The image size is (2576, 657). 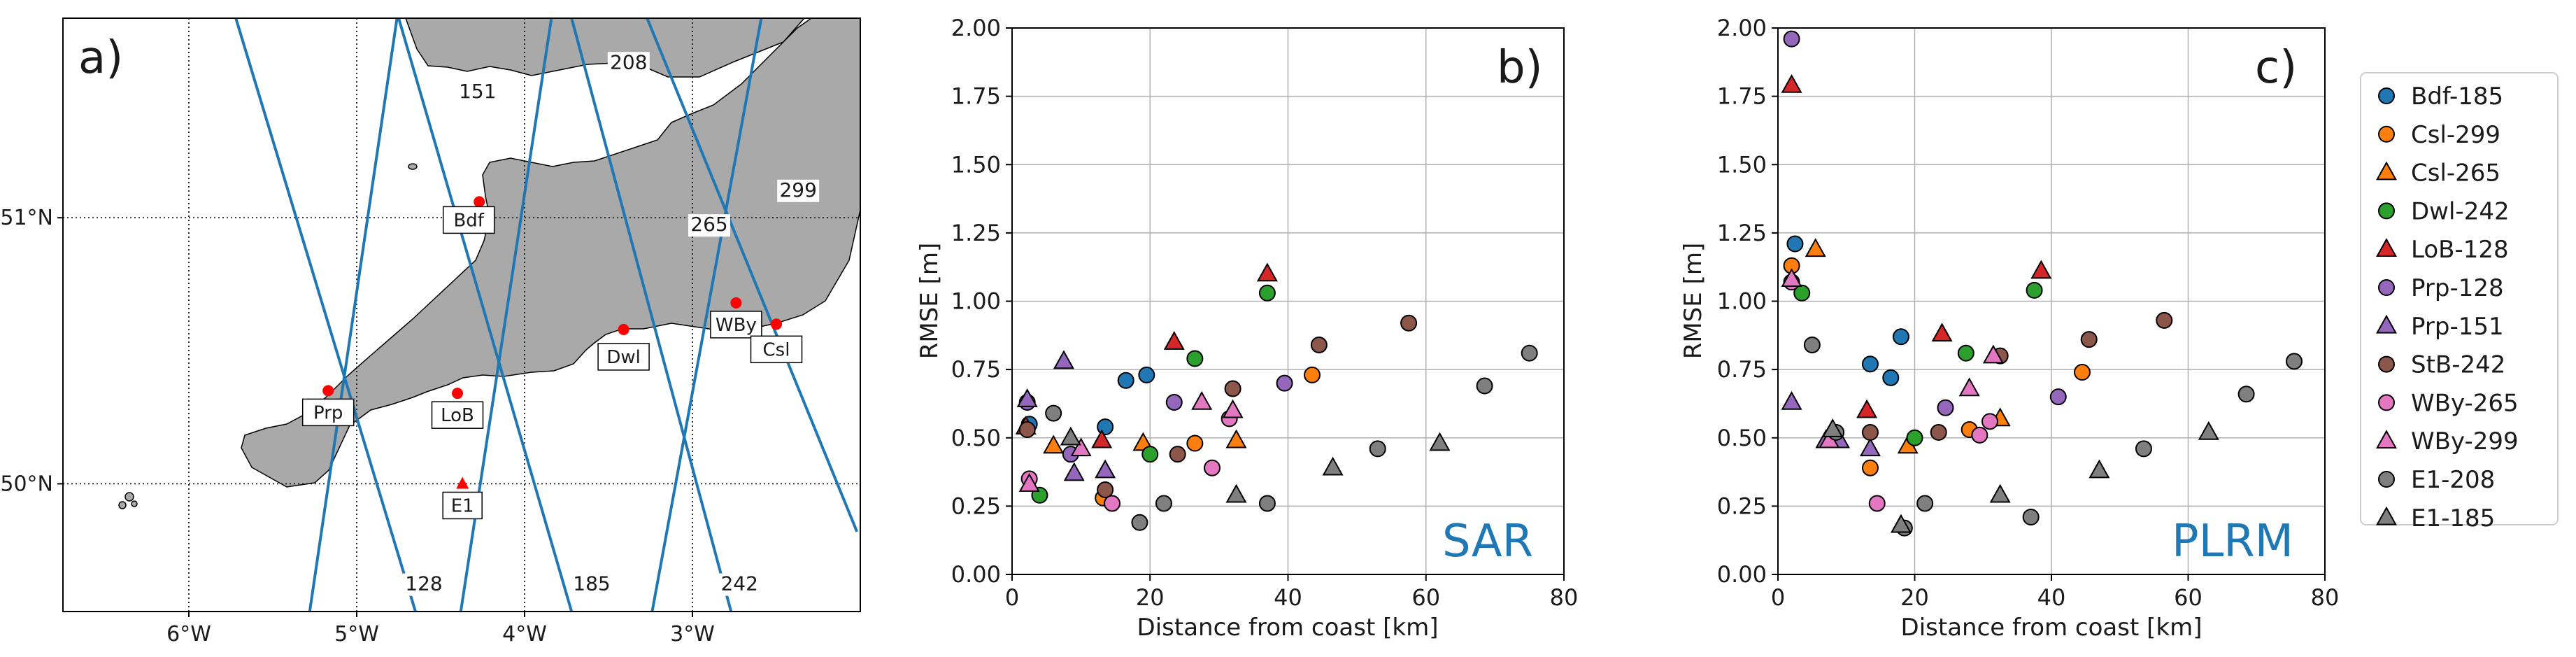 I want to click on sar-y-tick-label: 2.00, so click(x=976, y=28).